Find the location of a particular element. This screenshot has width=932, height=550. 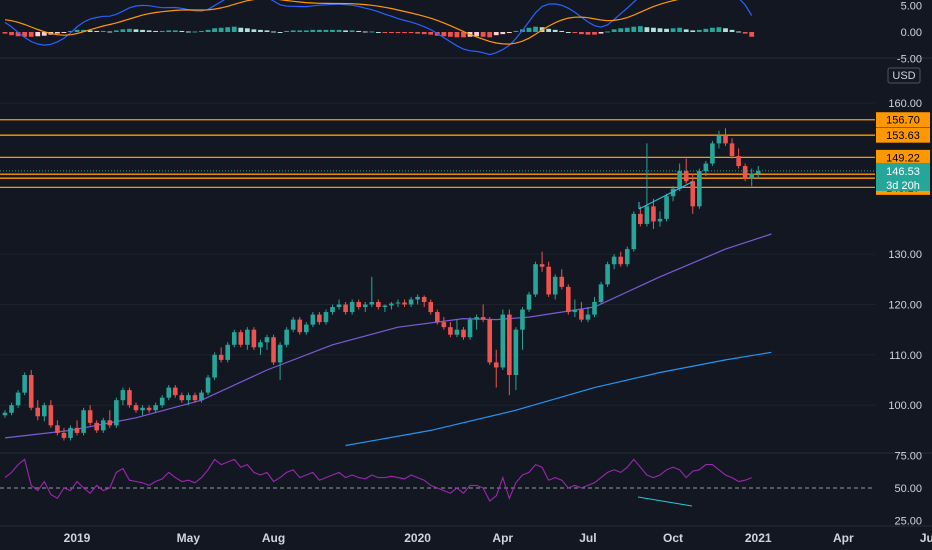

rsi-line is located at coordinates (378, 480).